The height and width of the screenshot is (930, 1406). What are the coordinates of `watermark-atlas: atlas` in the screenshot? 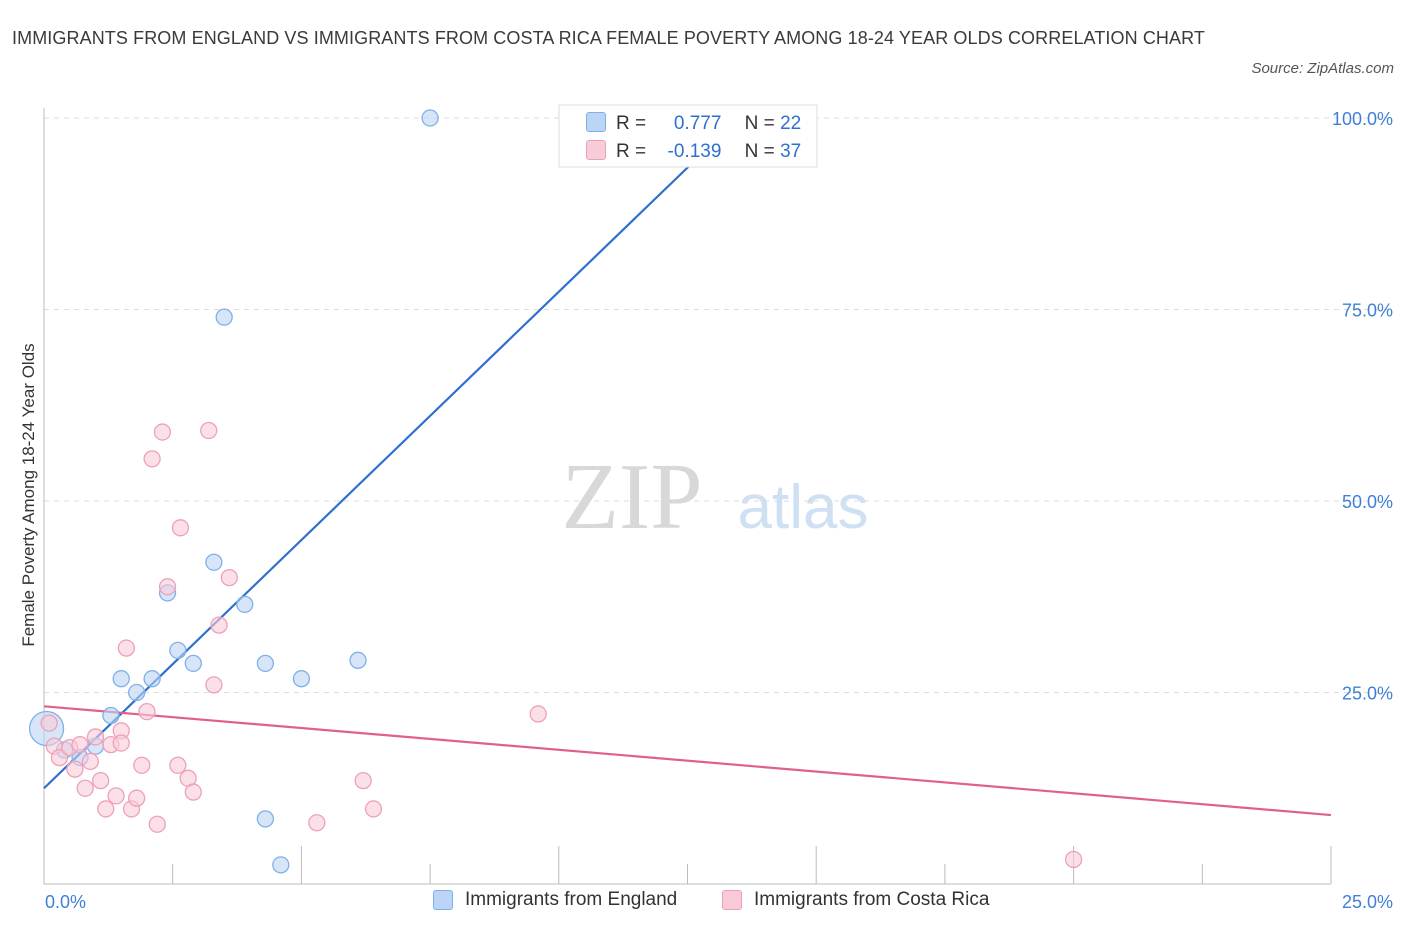 It's located at (803, 507).